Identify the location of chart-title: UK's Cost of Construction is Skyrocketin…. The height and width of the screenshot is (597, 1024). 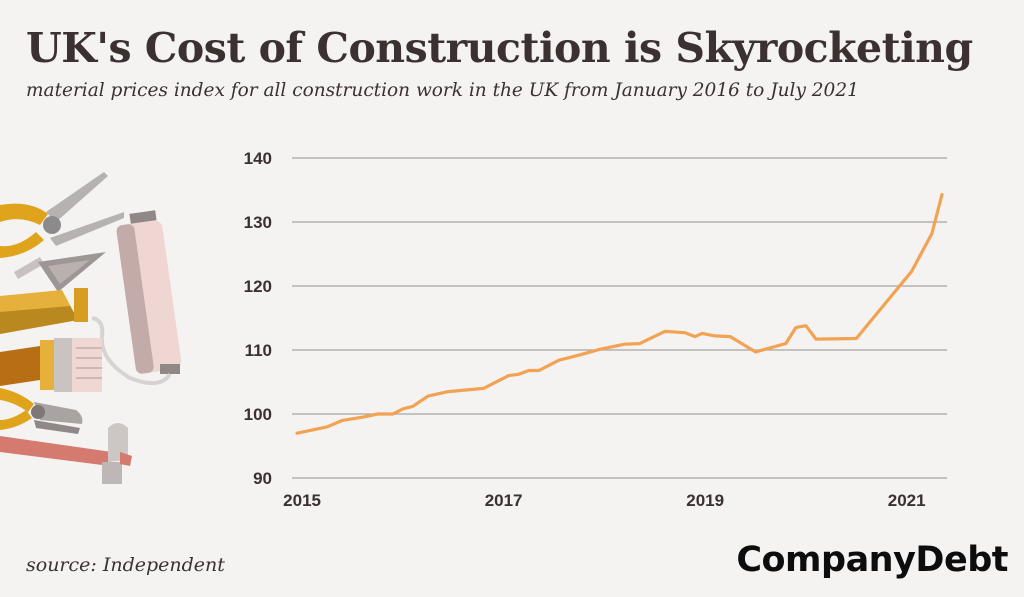
(499, 48).